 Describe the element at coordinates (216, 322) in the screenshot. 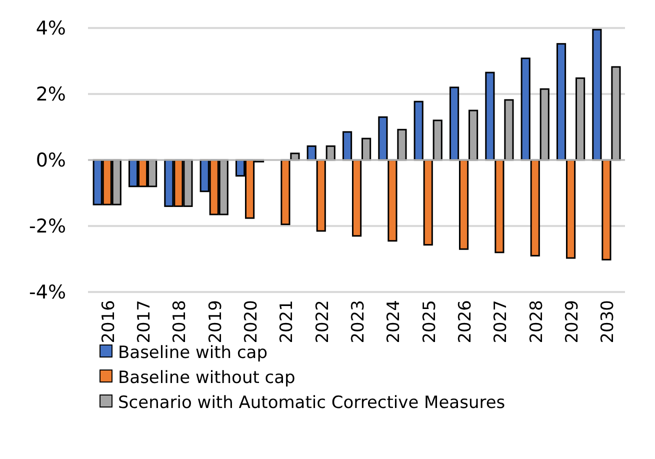

I see `x-tick-label: 2019` at that location.